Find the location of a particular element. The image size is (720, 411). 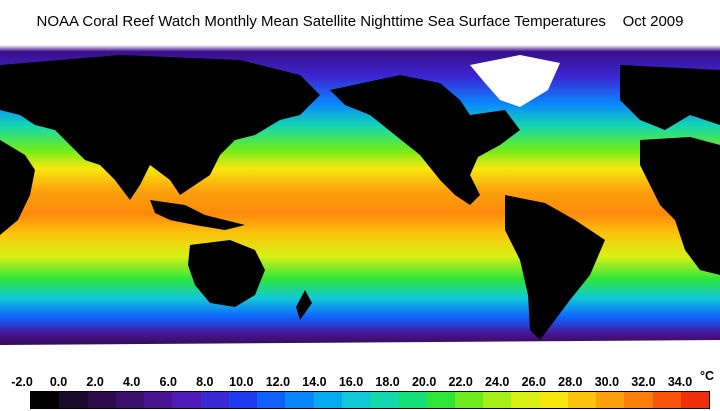

africa-west is located at coordinates (17, 187).